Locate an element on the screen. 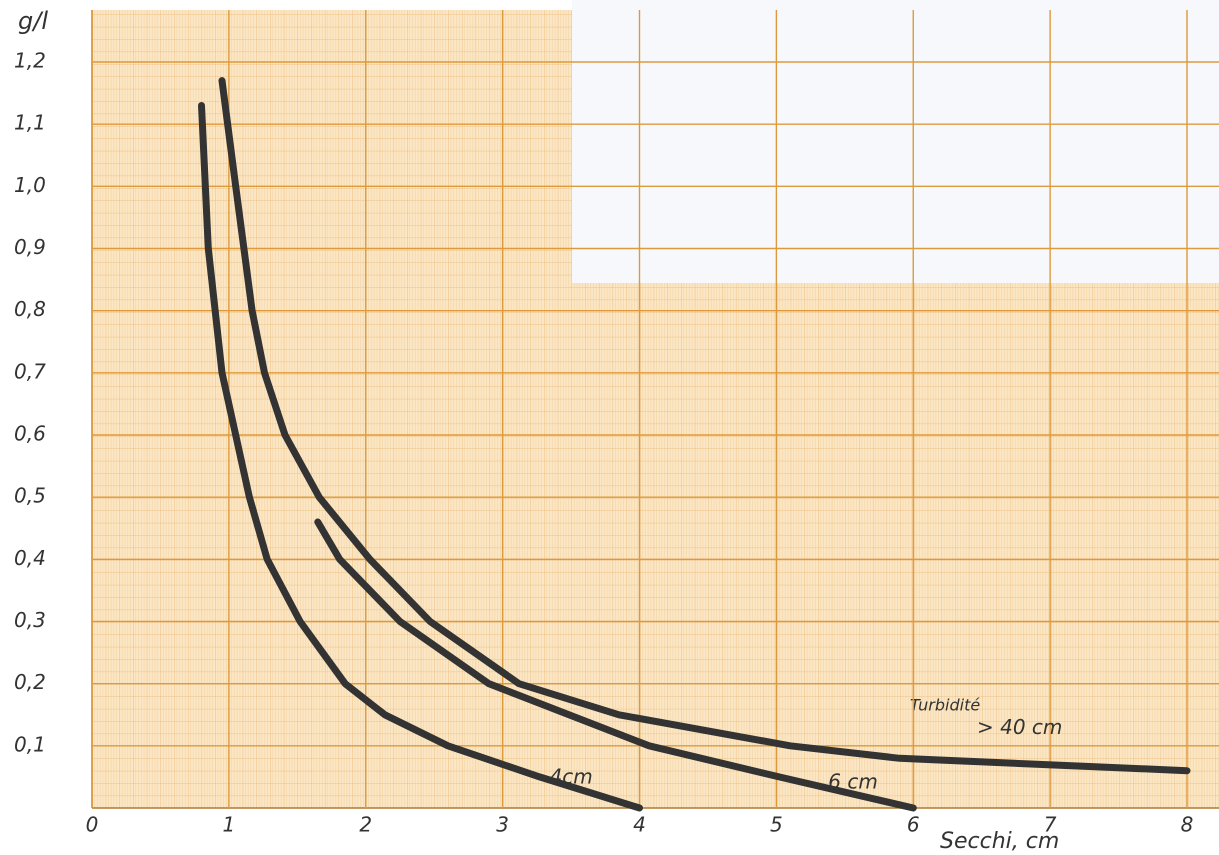 The image size is (1219, 855). y-tick-label: 0,6 is located at coordinates (30, 434).